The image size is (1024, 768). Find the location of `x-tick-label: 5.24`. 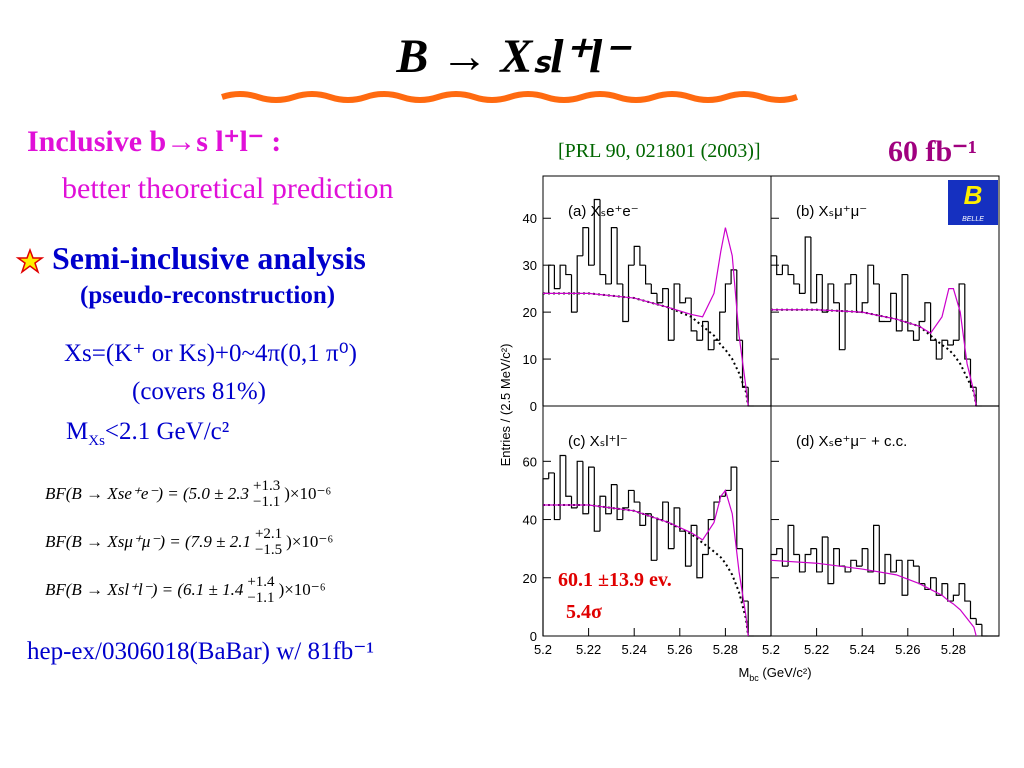

x-tick-label: 5.24 is located at coordinates (862, 649).